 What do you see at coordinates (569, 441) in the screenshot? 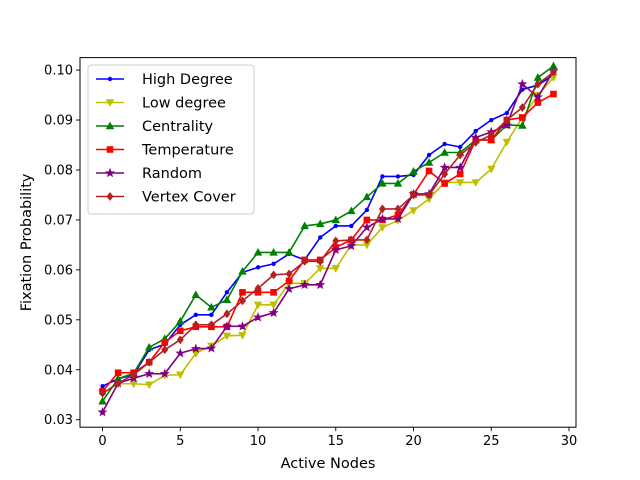
I see `x-tick-label: 30` at bounding box center [569, 441].